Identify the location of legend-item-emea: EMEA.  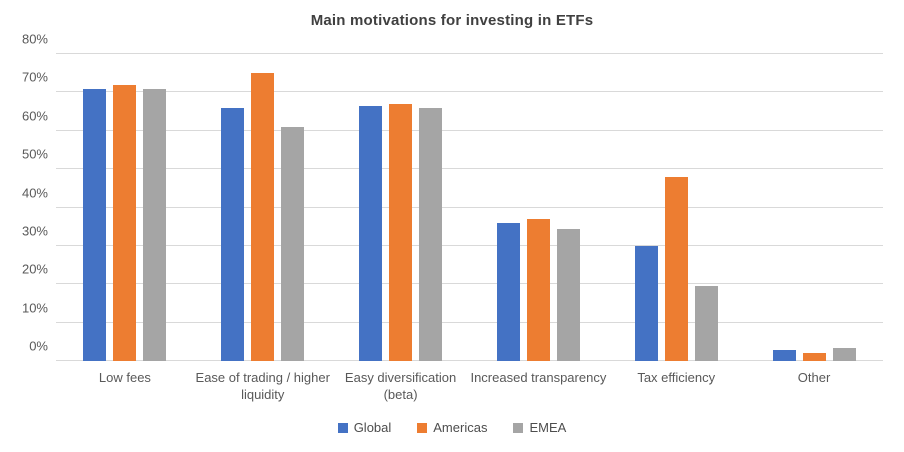
(539, 427).